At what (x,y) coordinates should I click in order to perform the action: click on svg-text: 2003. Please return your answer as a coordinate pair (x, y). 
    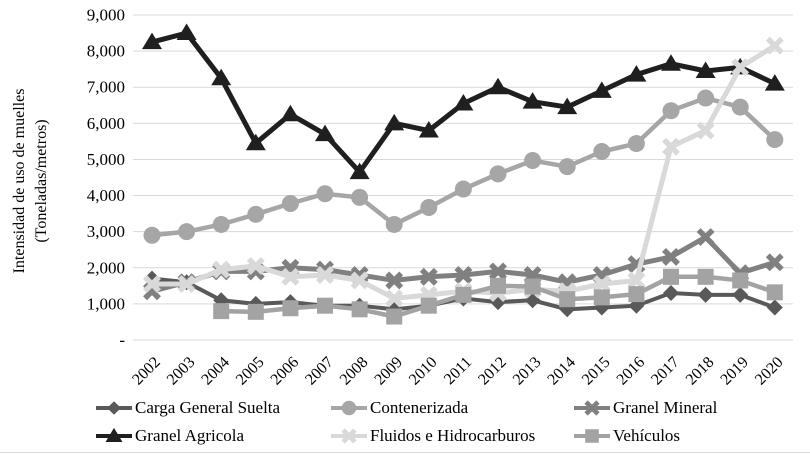
    Looking at the image, I should click on (181, 371).